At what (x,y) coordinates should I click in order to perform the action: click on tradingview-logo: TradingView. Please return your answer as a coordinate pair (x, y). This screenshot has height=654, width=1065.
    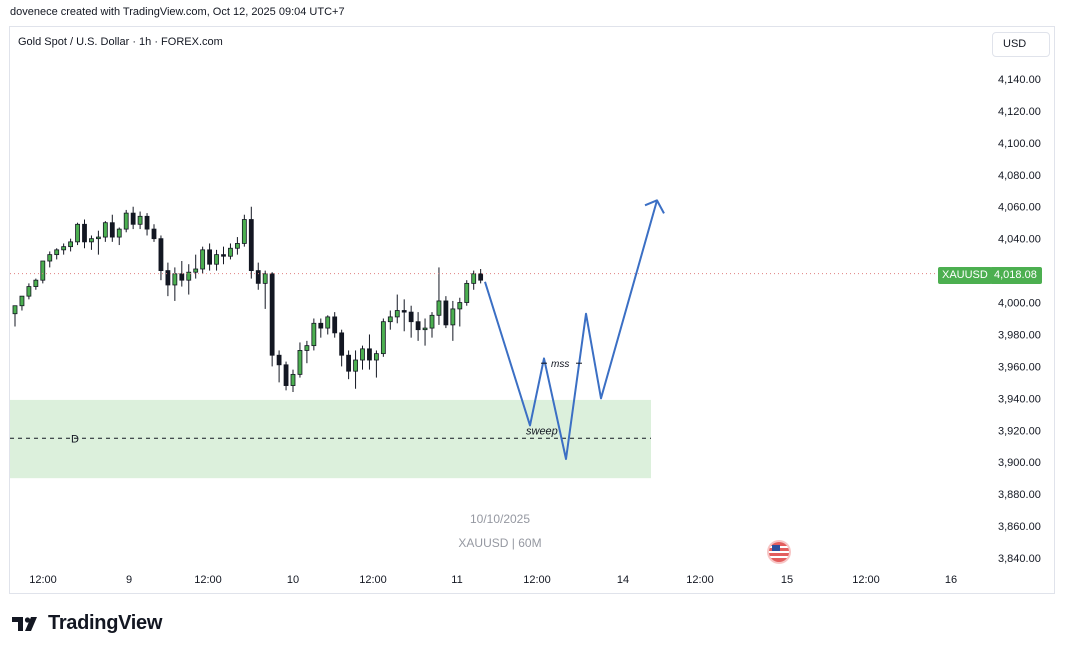
    Looking at the image, I should click on (87, 623).